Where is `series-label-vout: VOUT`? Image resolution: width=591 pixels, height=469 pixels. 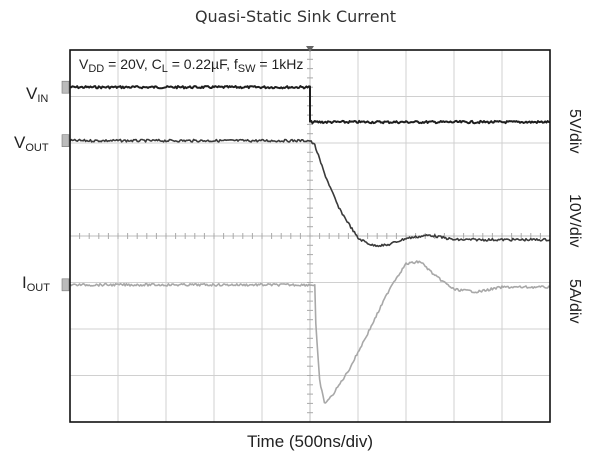 series-label-vout: VOUT is located at coordinates (31, 143).